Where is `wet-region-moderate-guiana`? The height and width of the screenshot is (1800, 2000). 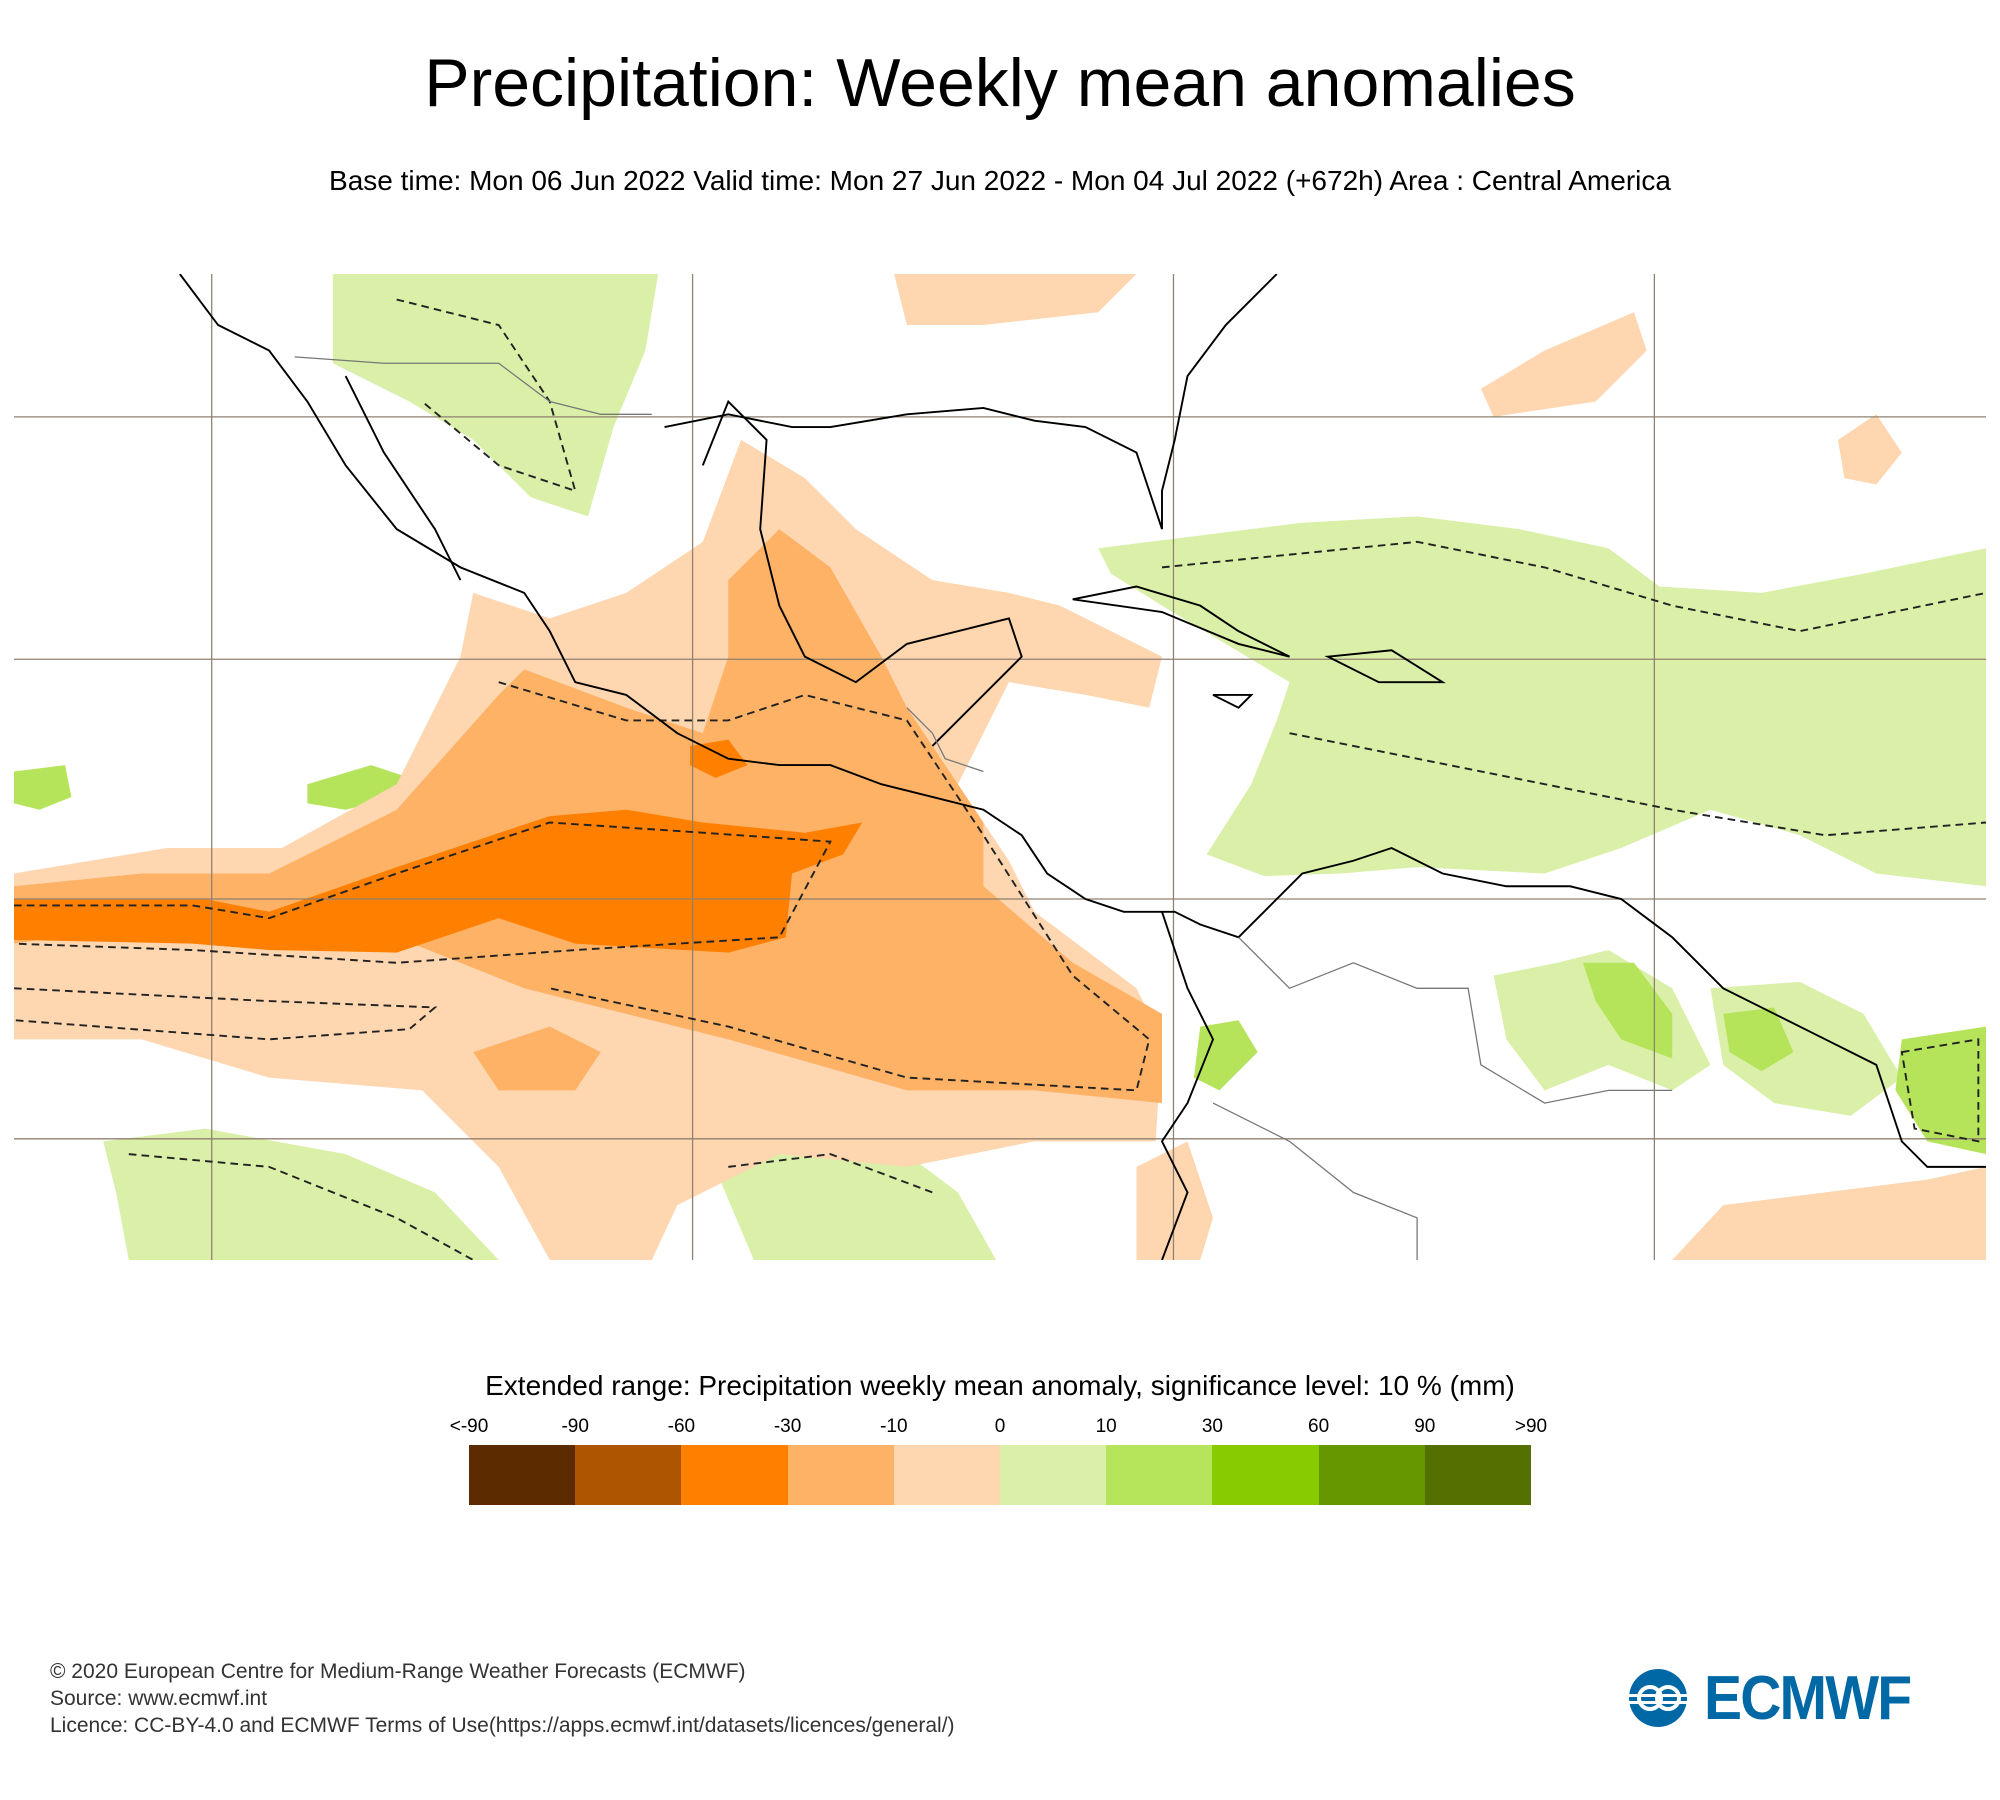 wet-region-moderate-guiana is located at coordinates (1758, 1039).